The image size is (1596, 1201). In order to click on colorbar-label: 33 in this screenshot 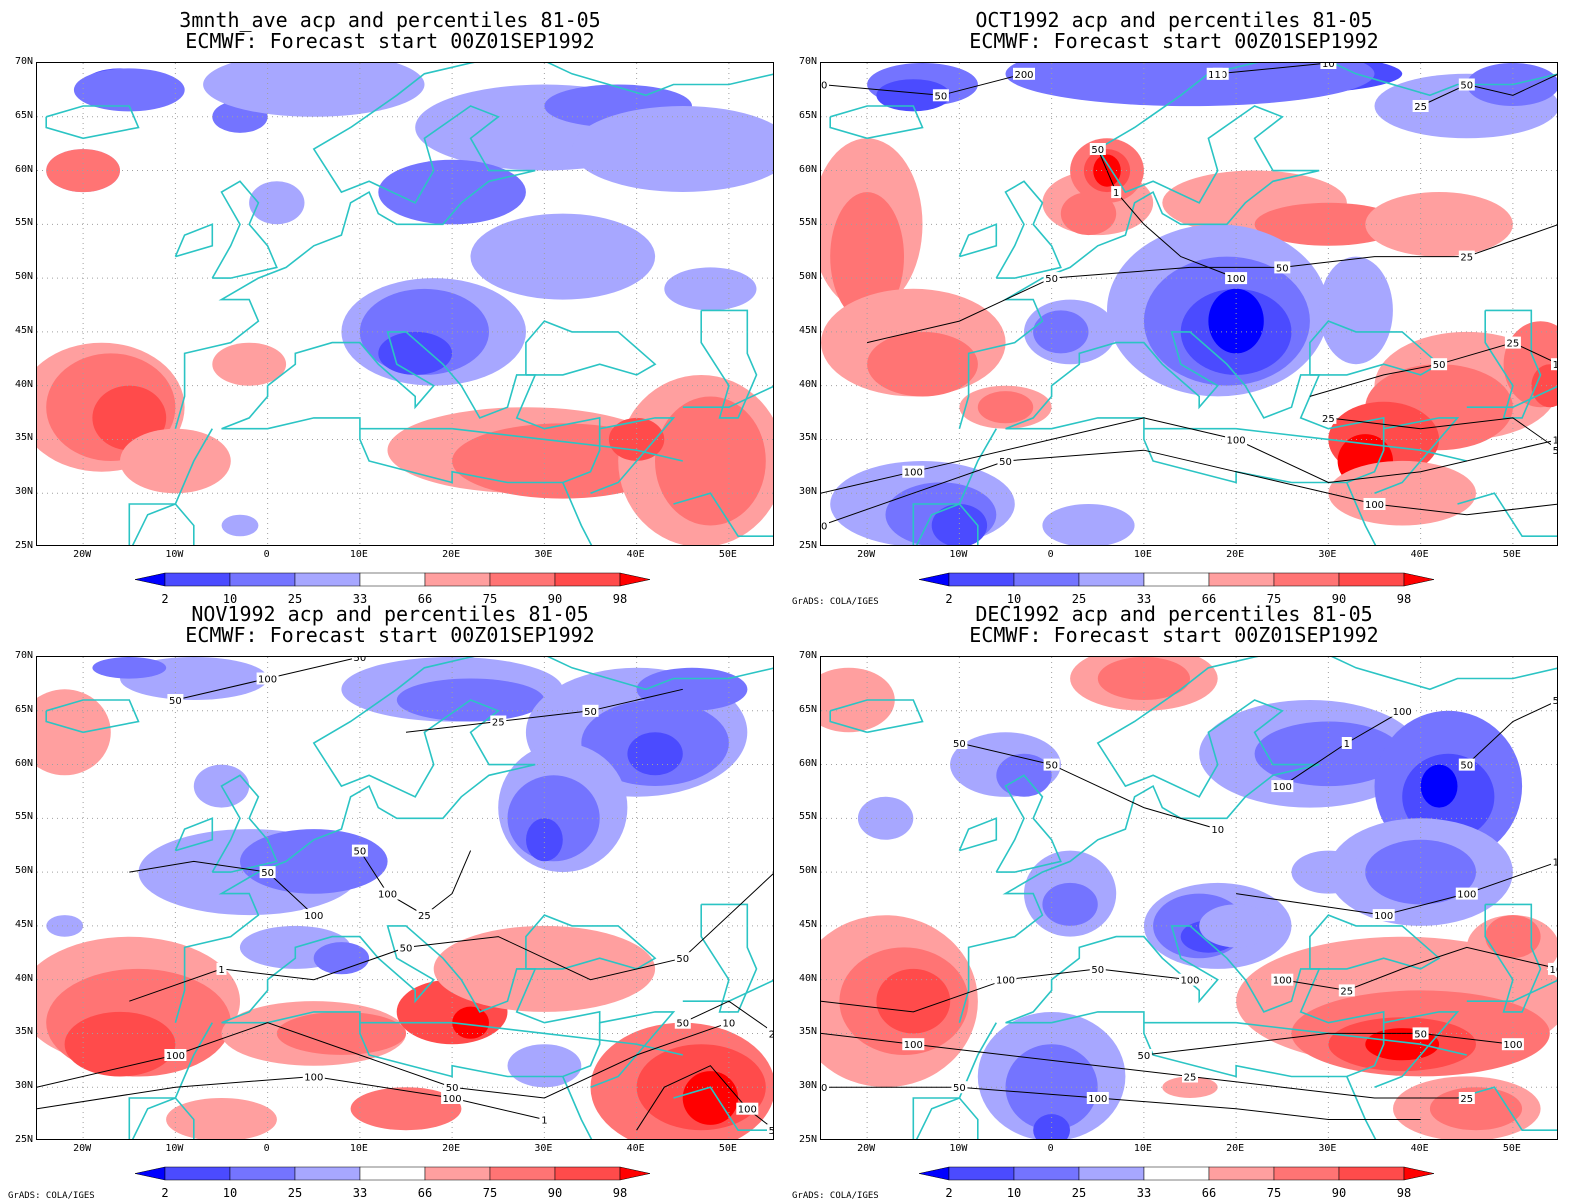, I will do `click(1144, 1193)`.